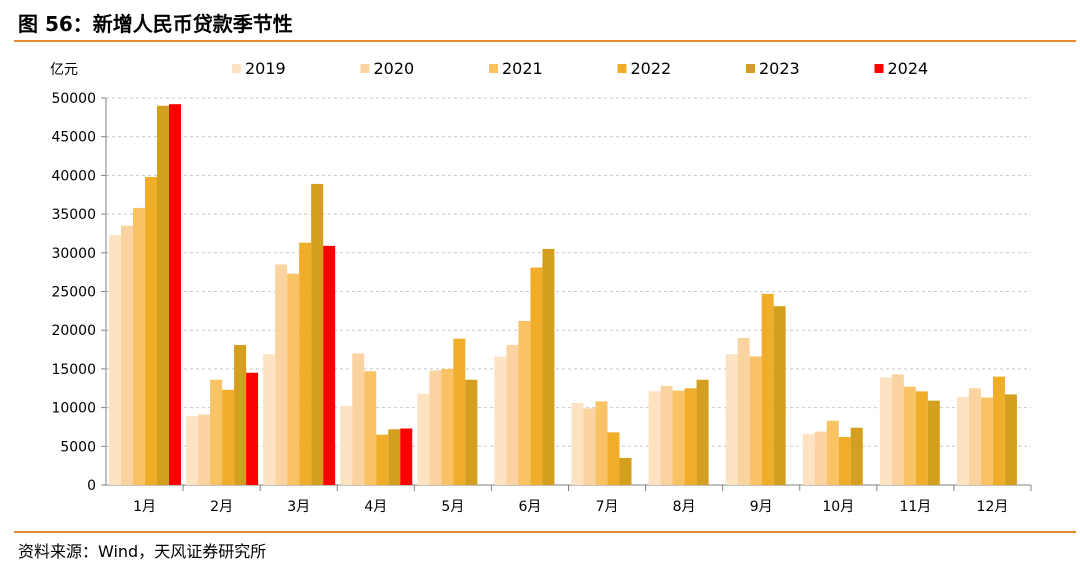  Describe the element at coordinates (73, 293) in the screenshot. I see `y-tick-label: 25000` at that location.